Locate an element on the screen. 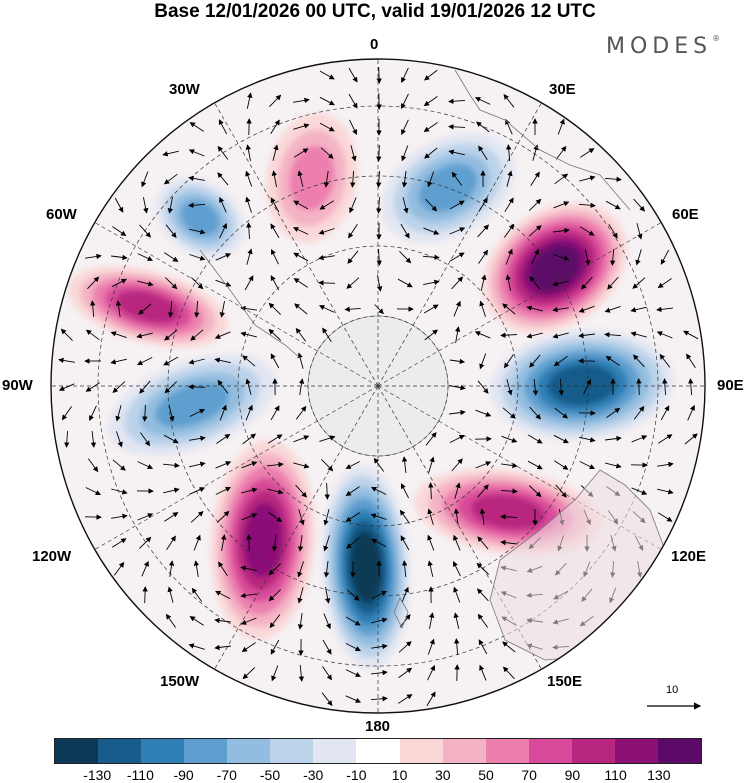 The width and height of the screenshot is (750, 783). lon-label-30w: 30W is located at coordinates (184, 89).